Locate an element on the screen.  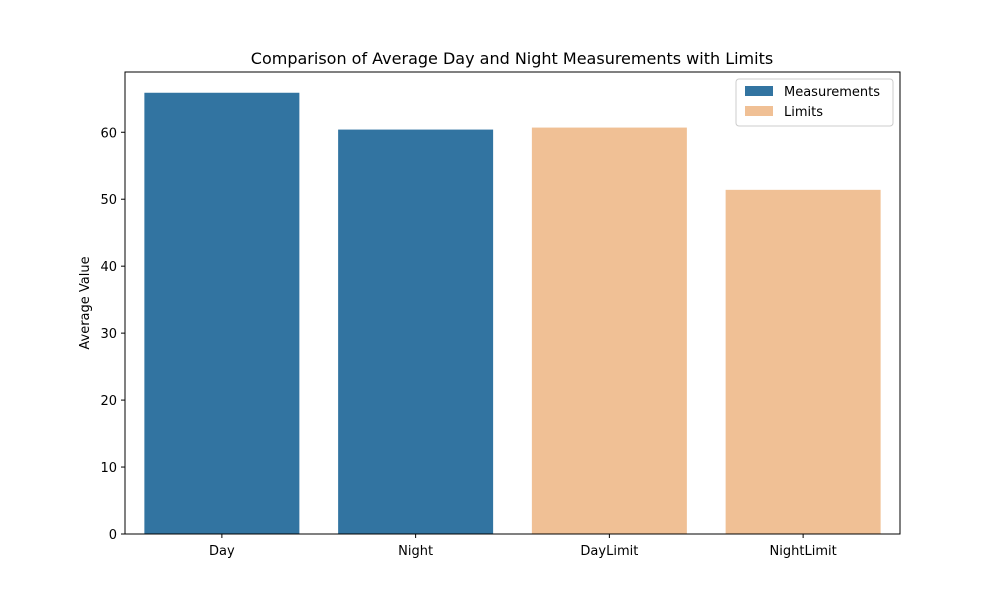
legend-label-measurements: Measurements is located at coordinates (832, 92).